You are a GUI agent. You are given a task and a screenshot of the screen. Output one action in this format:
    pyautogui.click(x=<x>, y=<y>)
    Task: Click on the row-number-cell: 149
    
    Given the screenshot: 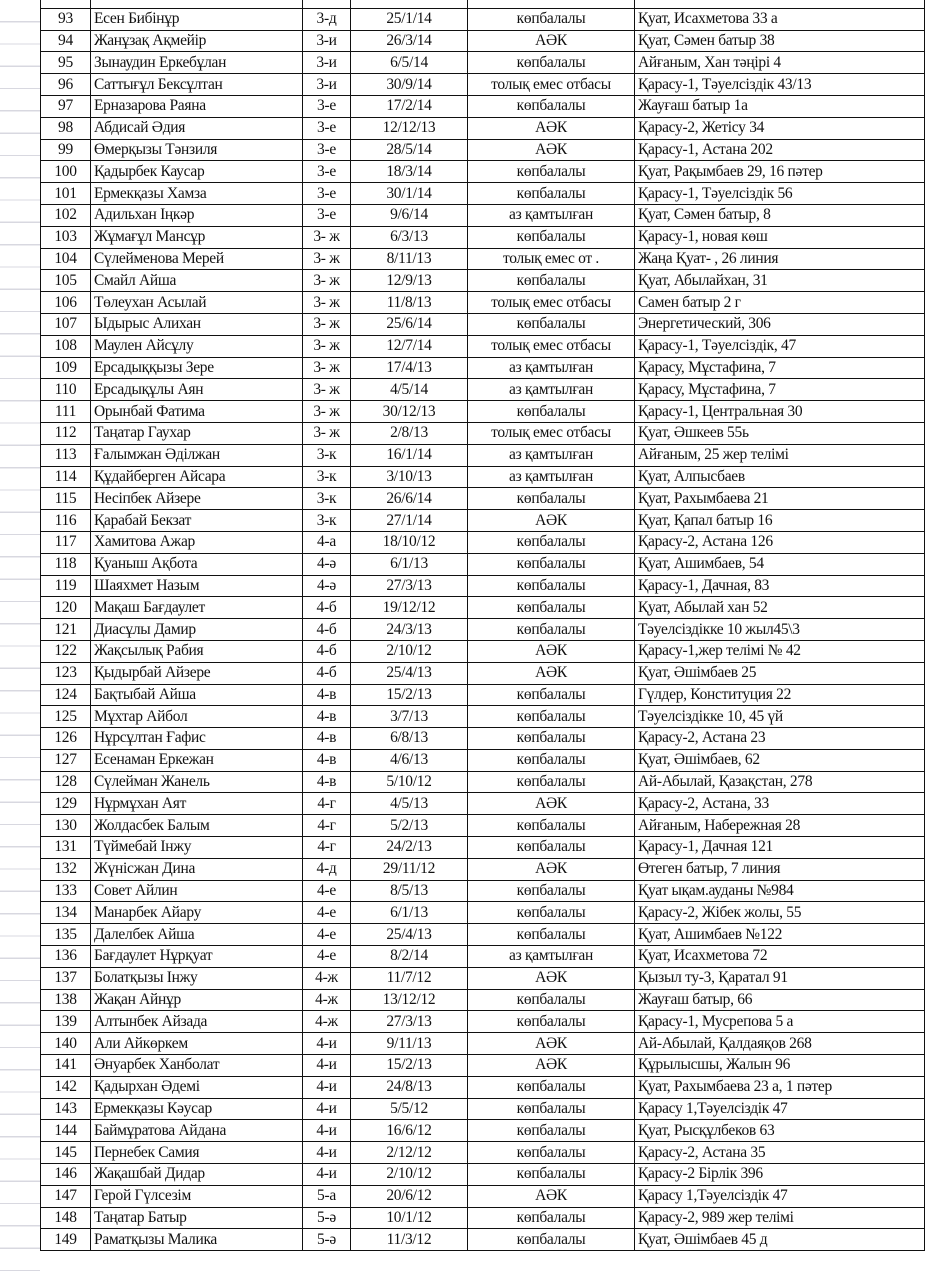 What is the action you would take?
    pyautogui.click(x=65, y=1240)
    